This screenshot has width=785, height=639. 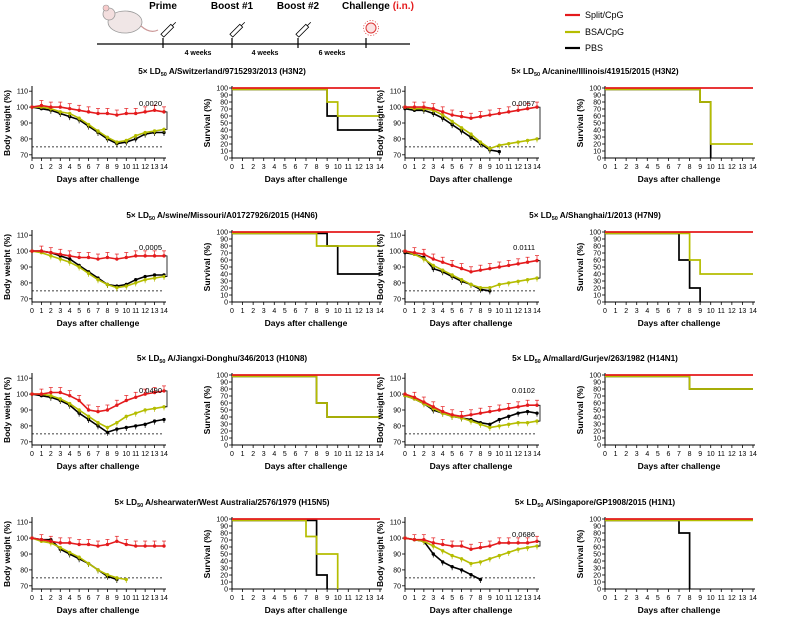 I want to click on legend-label-bsa: BSA/CpG, so click(x=604, y=32).